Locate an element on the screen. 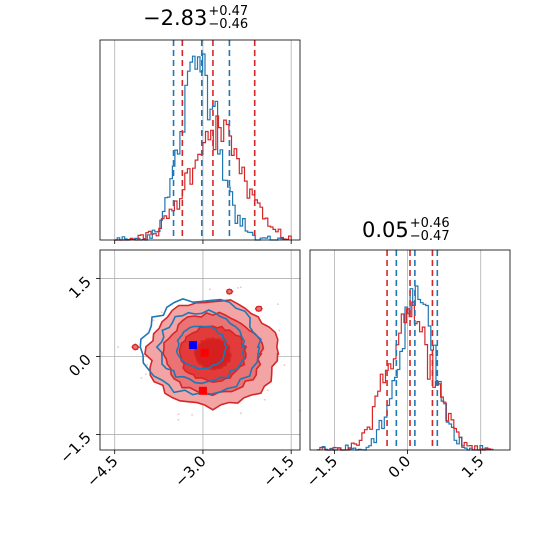  hist-y-red-step is located at coordinates (404, 376).